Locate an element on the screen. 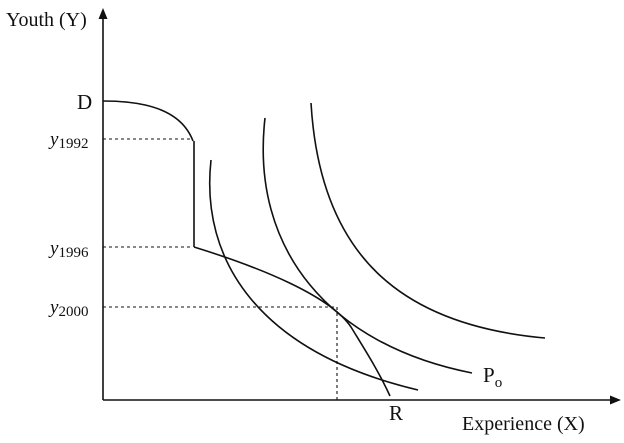  x-axis-title: Experience (X) is located at coordinates (523, 424).